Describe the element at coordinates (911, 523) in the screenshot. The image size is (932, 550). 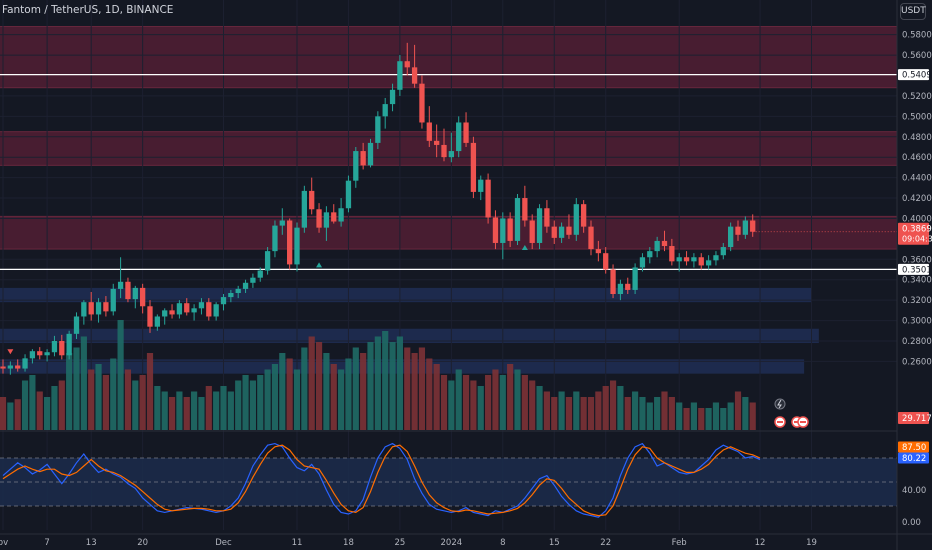
I see `oscillator-tick-label: 0.00` at that location.